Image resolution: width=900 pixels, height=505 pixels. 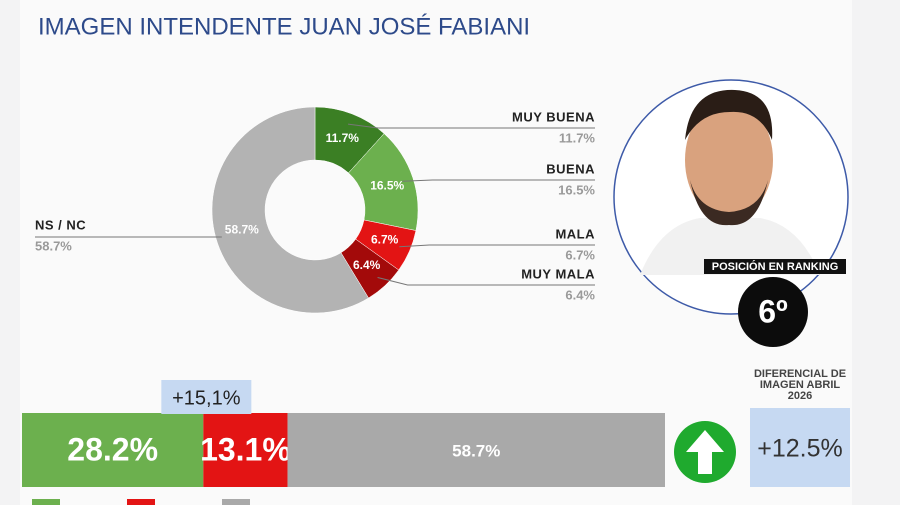 I want to click on pie-slice, so click(x=290, y=210).